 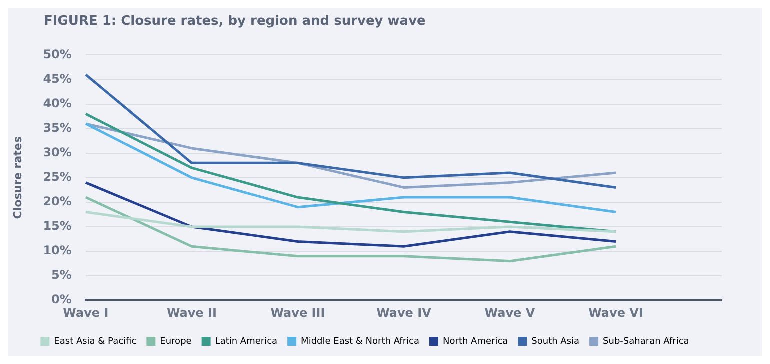 I want to click on x-tick-label: Wave V, so click(x=510, y=313).